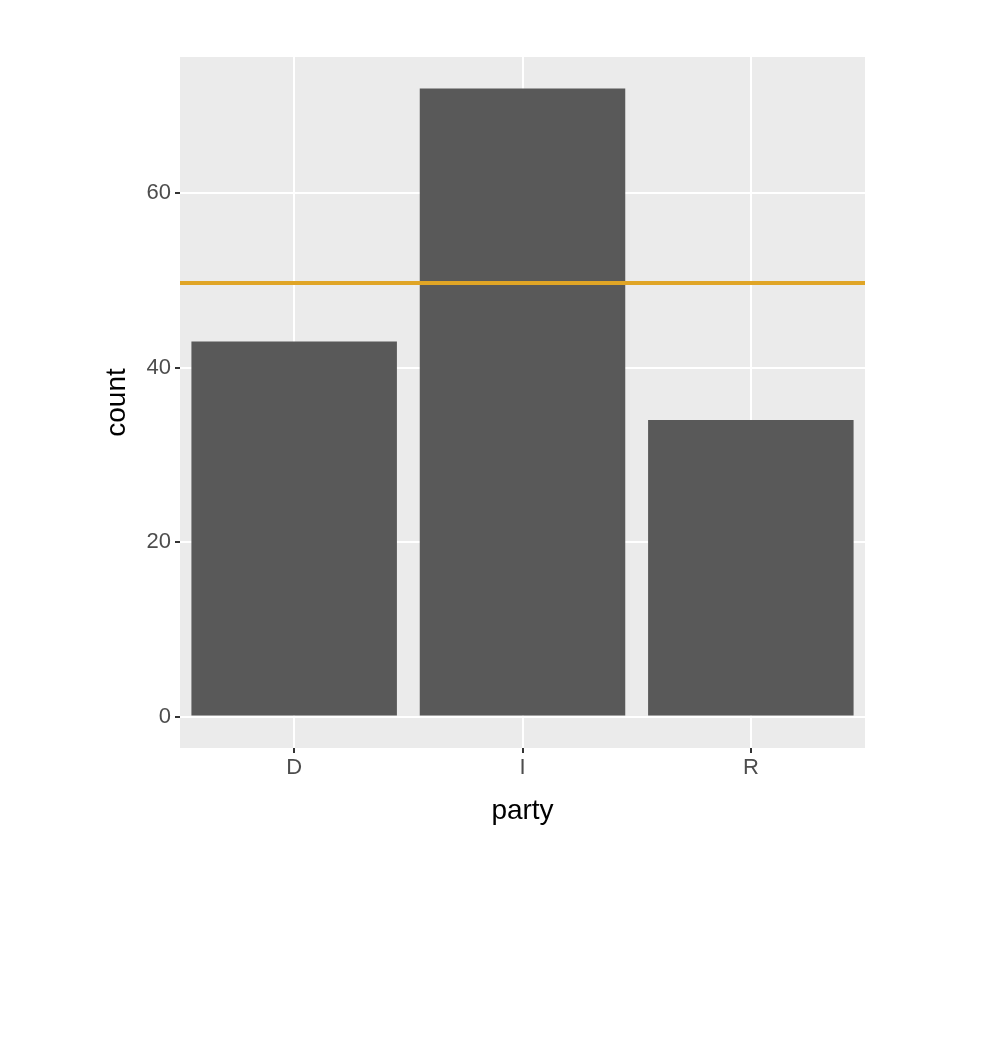 This screenshot has width=1000, height=1050. What do you see at coordinates (294, 767) in the screenshot?
I see `x-tick-label: D` at bounding box center [294, 767].